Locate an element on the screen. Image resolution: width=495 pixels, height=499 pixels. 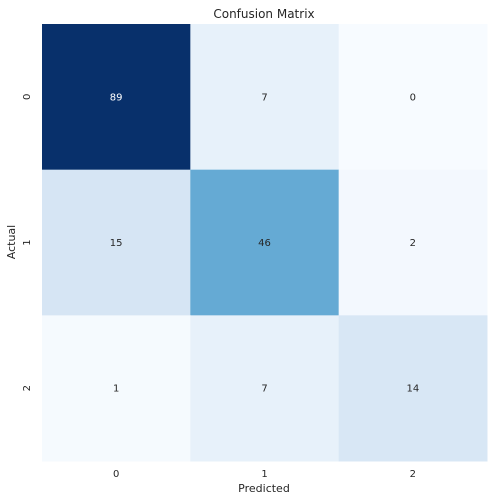
cell-value-label: 0 is located at coordinates (413, 97).